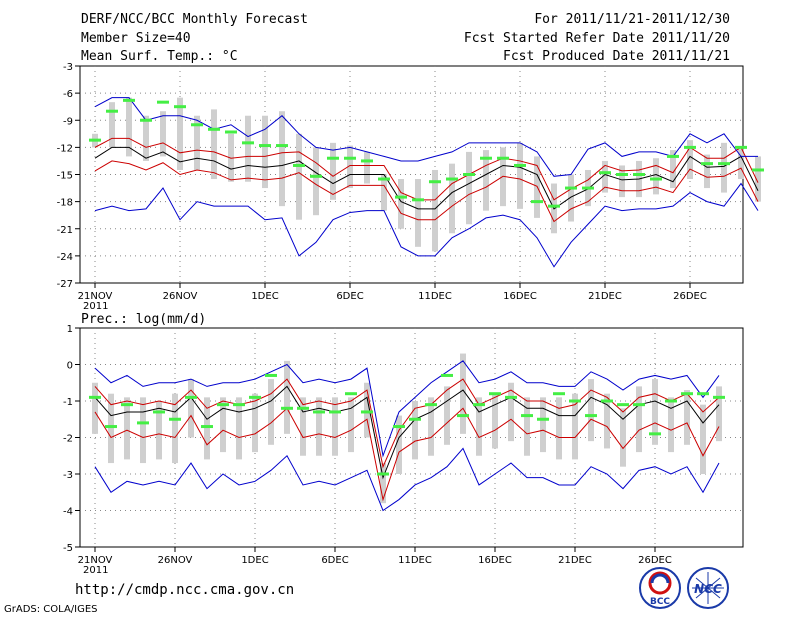 The width and height of the screenshot is (800, 618). Describe the element at coordinates (68, 121) in the screenshot. I see `y-tick-label: -9` at that location.